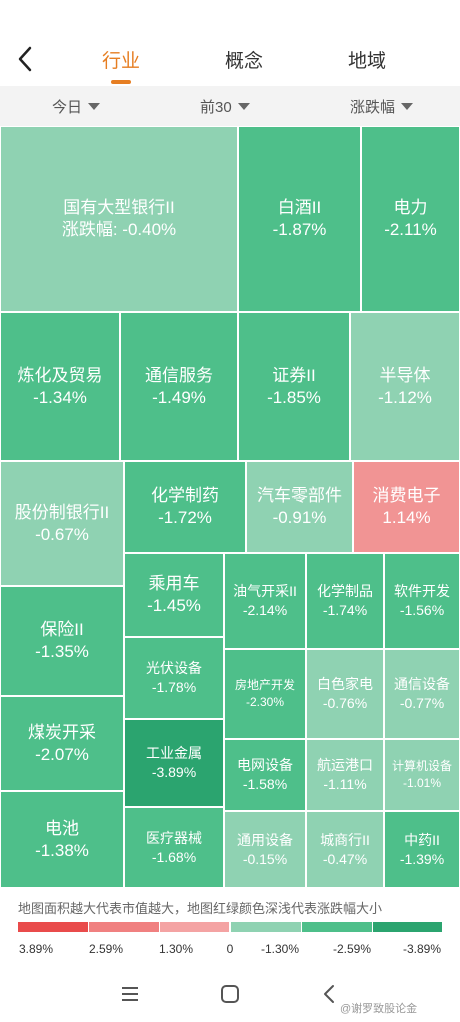 The height and width of the screenshot is (1022, 460). Describe the element at coordinates (422, 601) in the screenshot. I see `treemap-cell: 软件开发 -1.56%` at that location.